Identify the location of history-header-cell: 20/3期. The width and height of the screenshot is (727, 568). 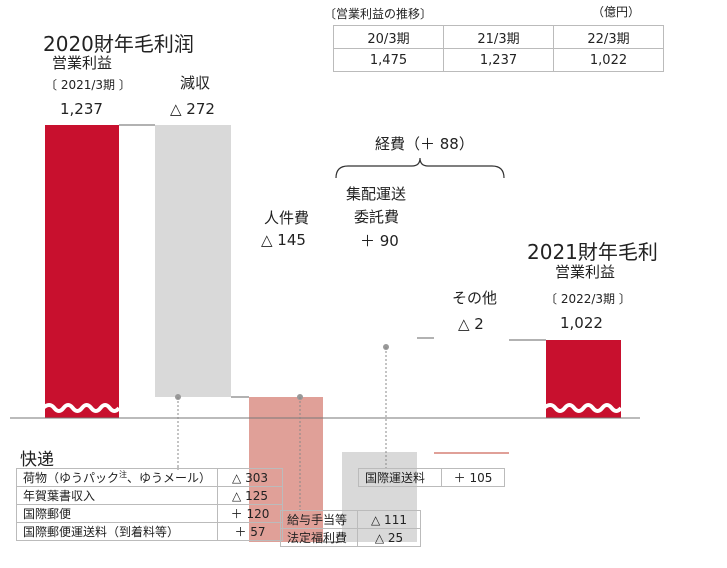
(388, 37).